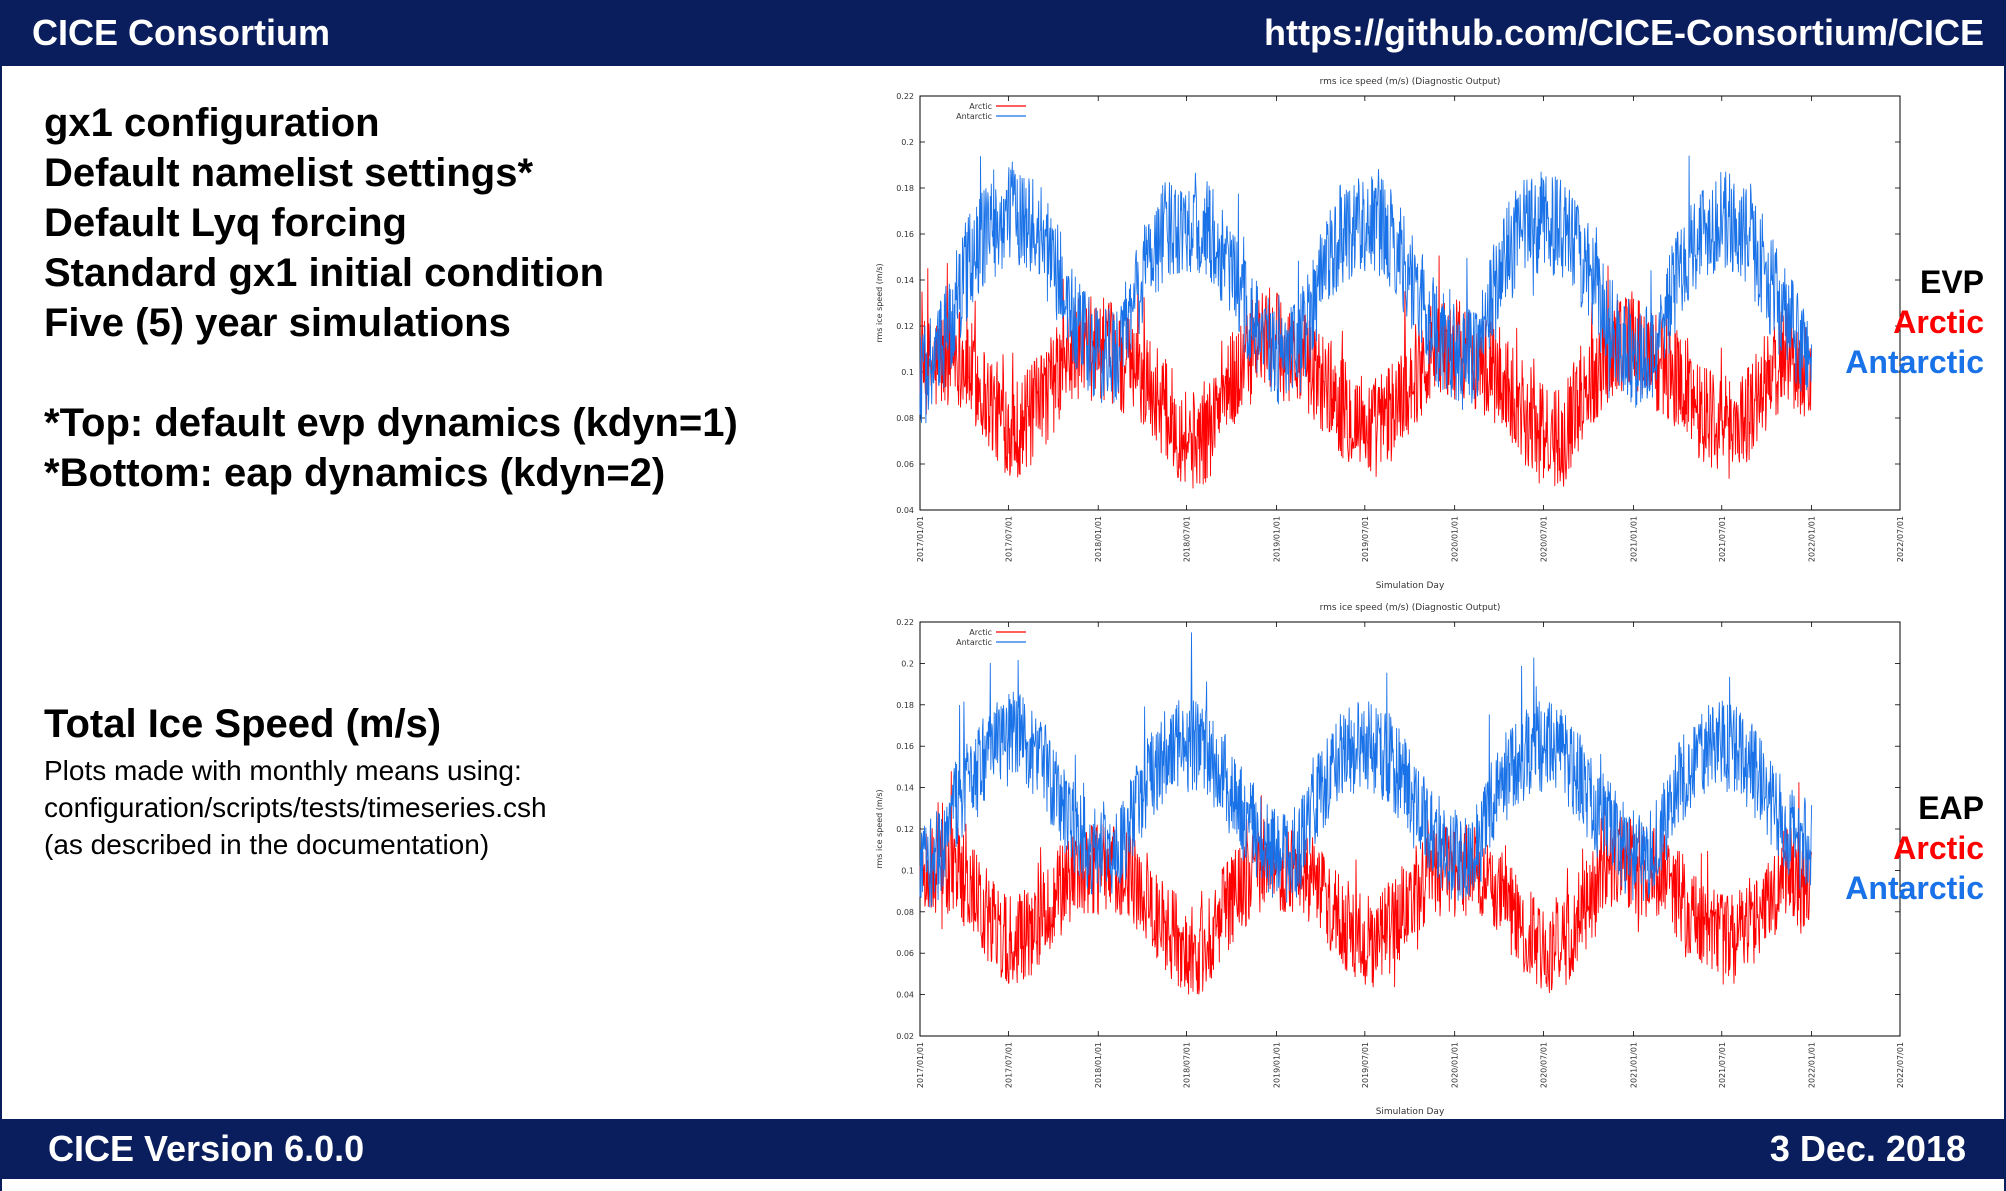 The image size is (2006, 1191). I want to click on right-frame-border, so click(2005, 595).